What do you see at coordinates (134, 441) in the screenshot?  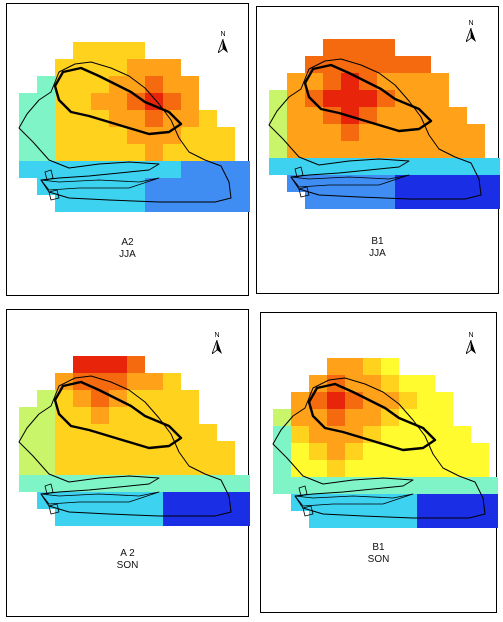 I see `map-a2-son` at bounding box center [134, 441].